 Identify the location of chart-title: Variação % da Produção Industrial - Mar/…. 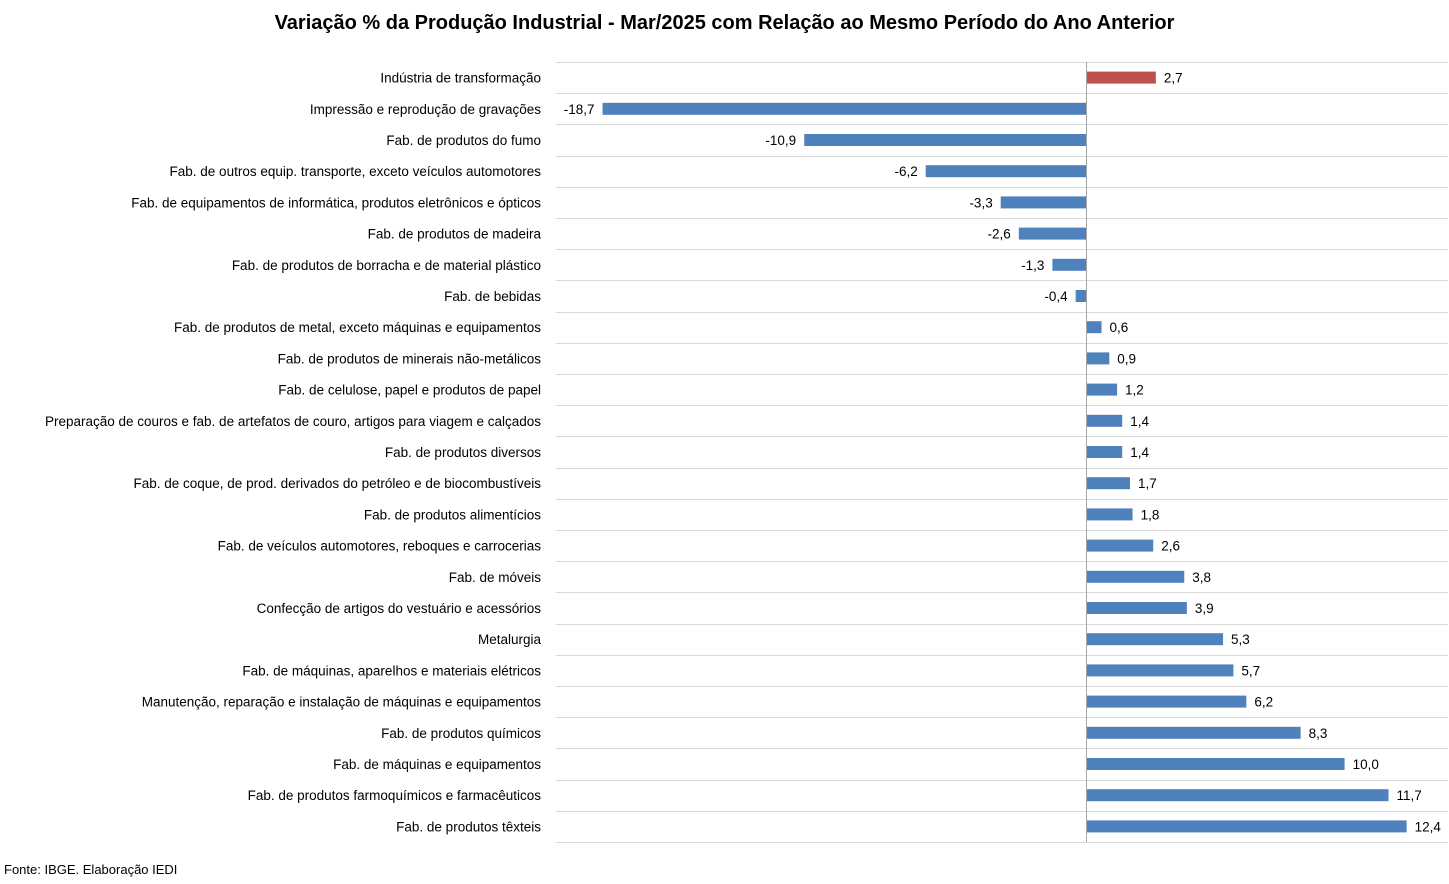
(724, 23).